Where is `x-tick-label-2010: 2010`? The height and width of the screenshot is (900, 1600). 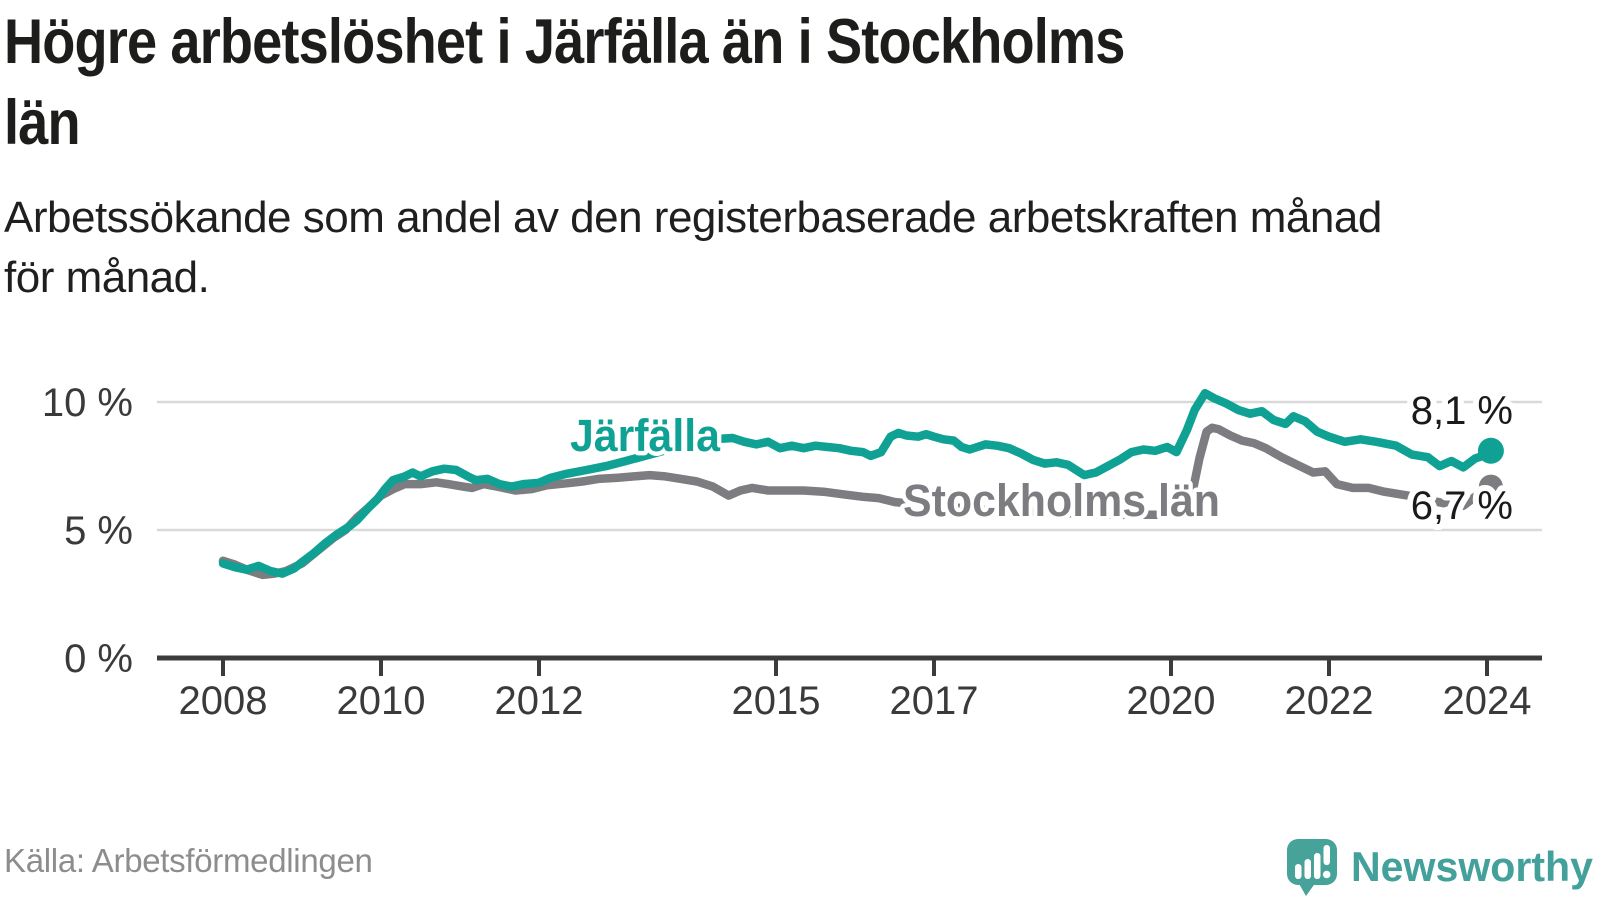
x-tick-label-2010: 2010 is located at coordinates (381, 701).